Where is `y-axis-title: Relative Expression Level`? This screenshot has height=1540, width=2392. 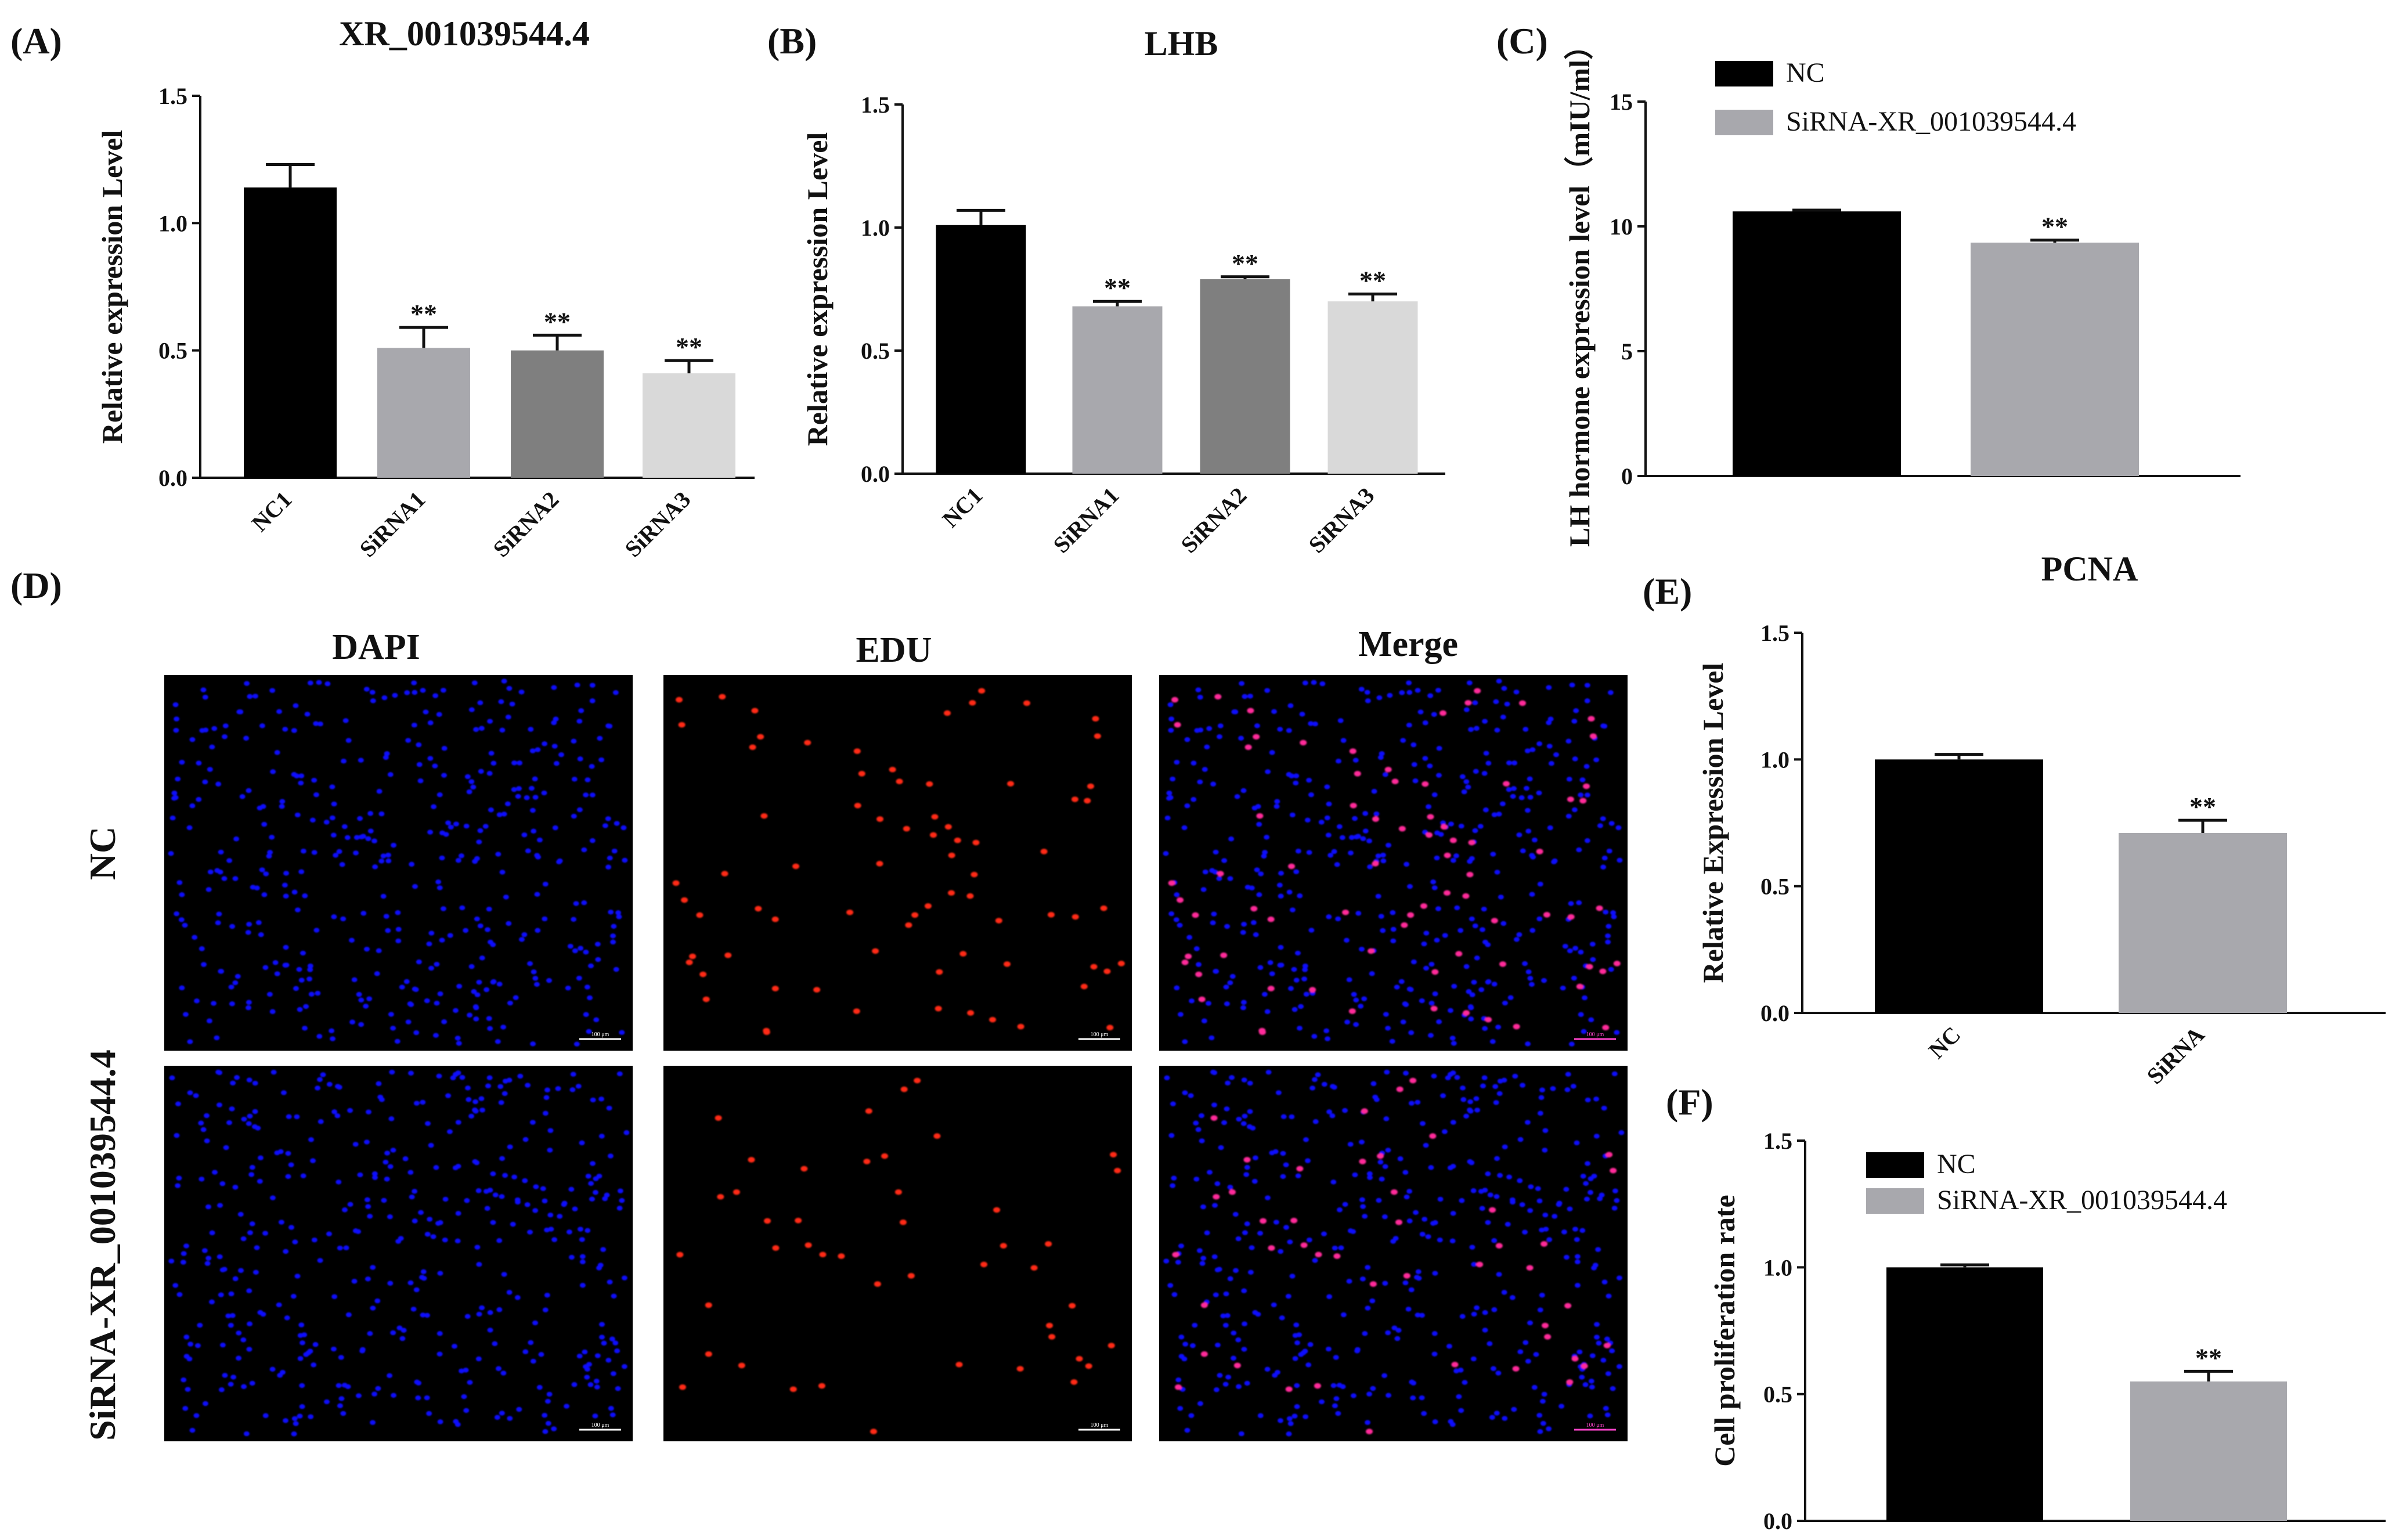 y-axis-title: Relative Expression Level is located at coordinates (1713, 822).